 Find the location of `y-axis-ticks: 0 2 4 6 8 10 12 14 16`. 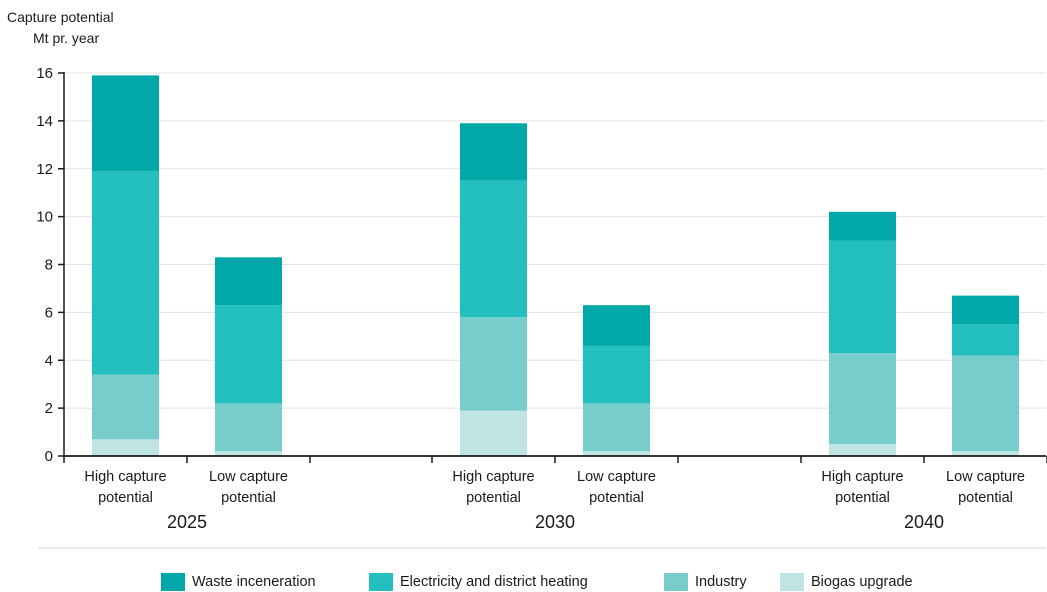

y-axis-ticks: 0 2 4 6 8 10 12 14 16 is located at coordinates (50, 265).